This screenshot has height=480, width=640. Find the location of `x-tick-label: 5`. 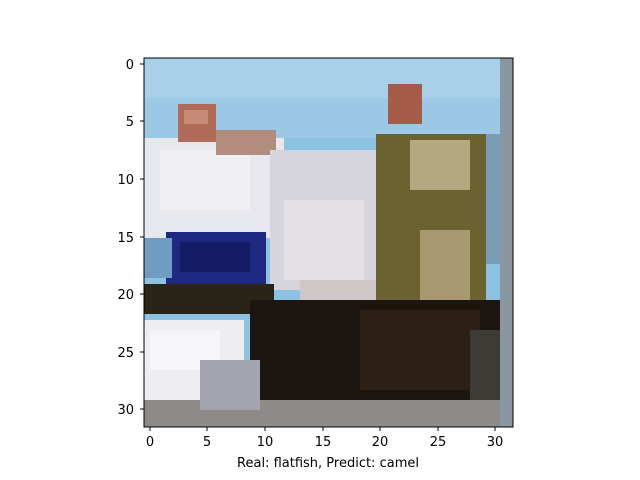

x-tick-label: 5 is located at coordinates (207, 442).